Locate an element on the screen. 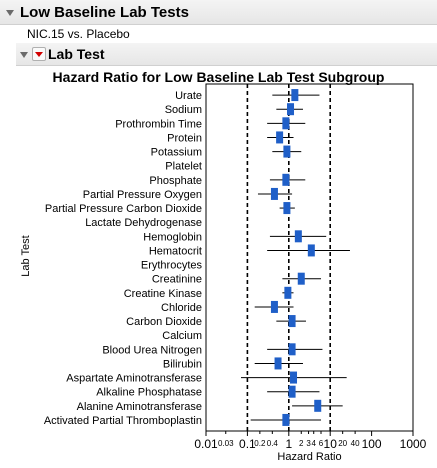 The image size is (437, 468). y-tick-label: Potassium is located at coordinates (176, 153).